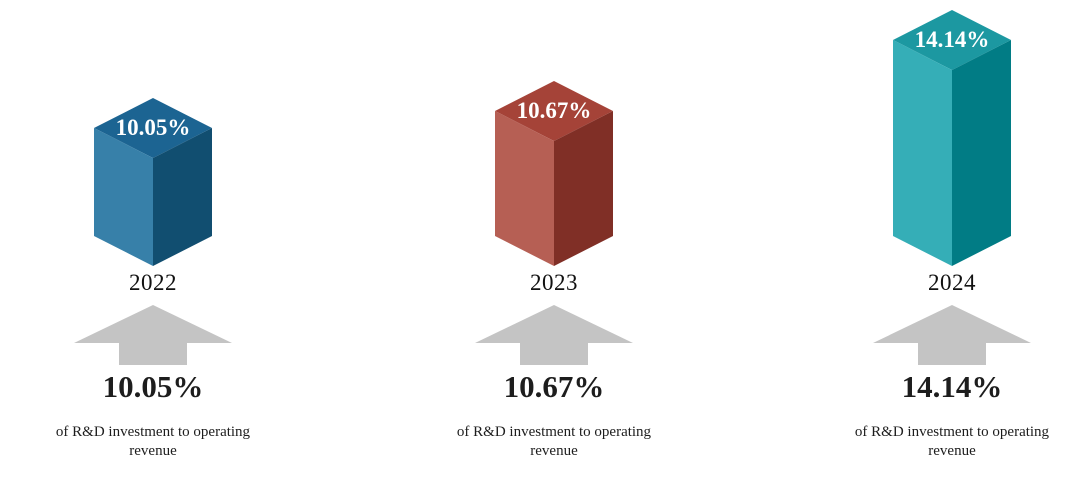  I want to click on bar-3d-2022: 10.05%, so click(153, 182).